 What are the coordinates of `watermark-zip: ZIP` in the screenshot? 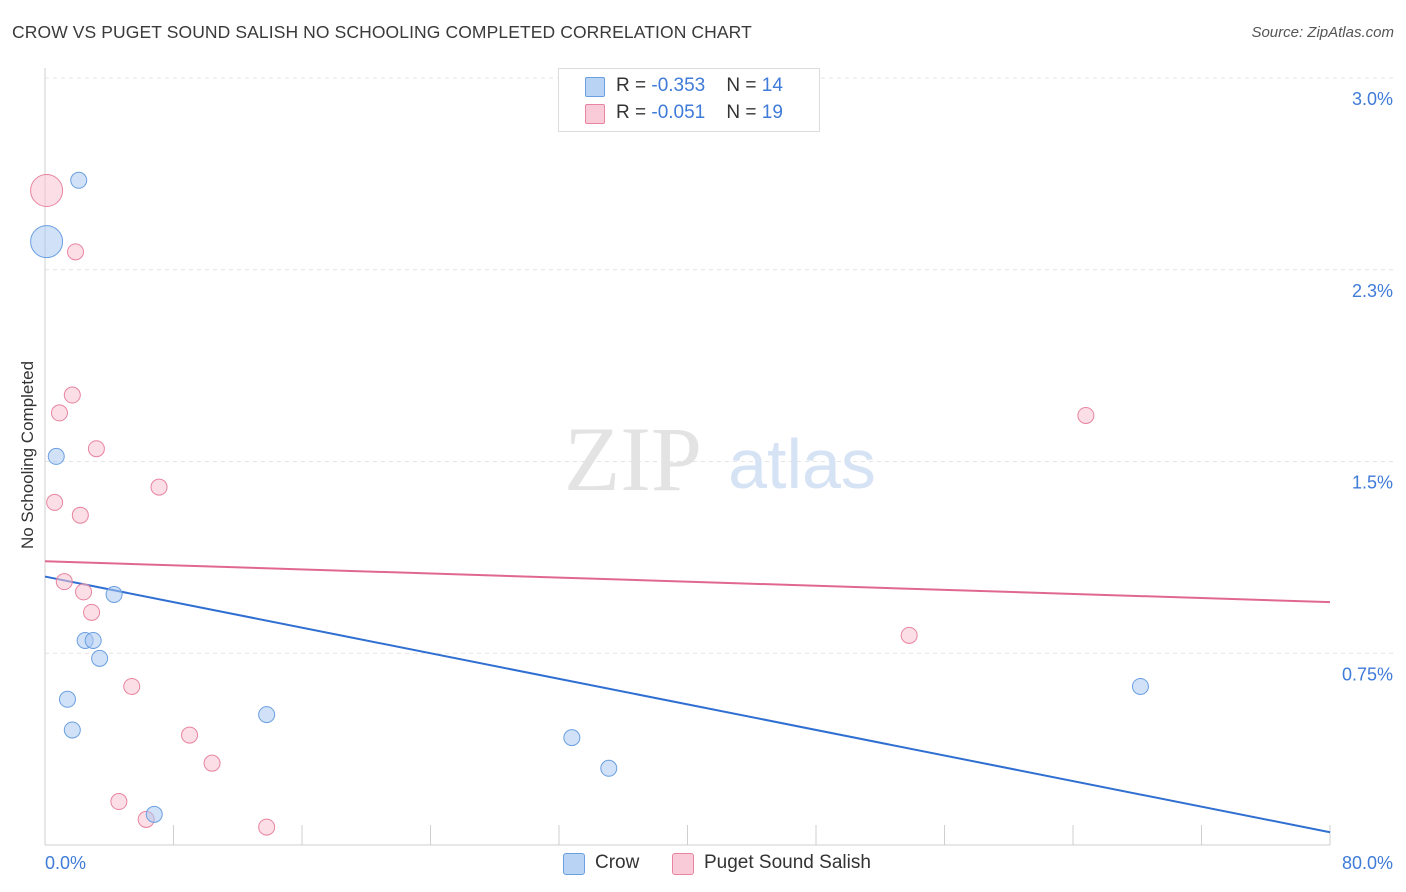 It's located at (633, 459).